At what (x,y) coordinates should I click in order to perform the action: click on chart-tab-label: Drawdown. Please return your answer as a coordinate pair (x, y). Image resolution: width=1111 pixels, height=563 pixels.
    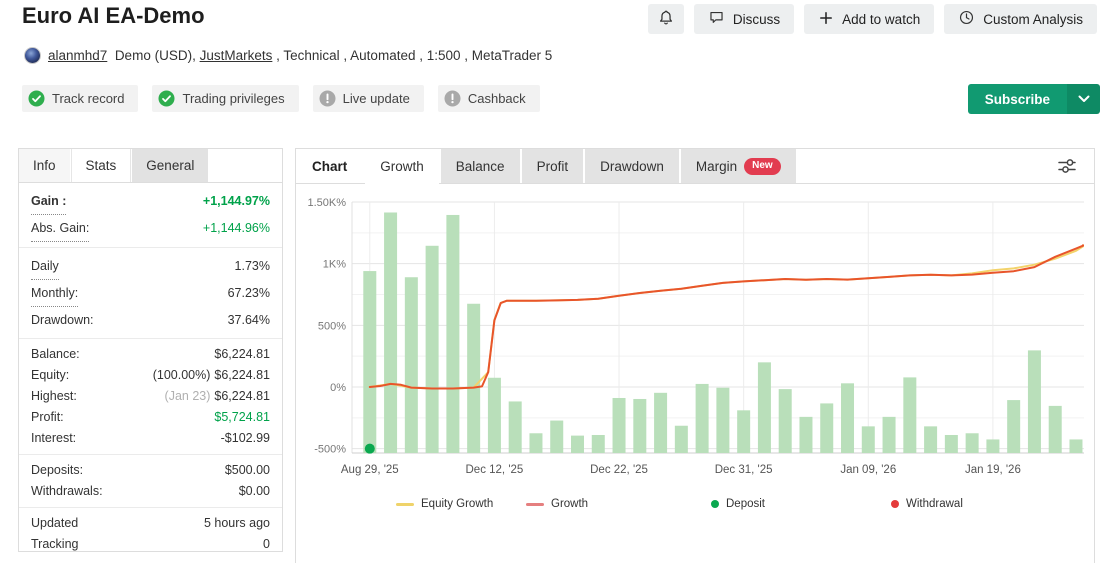
    Looking at the image, I should click on (632, 166).